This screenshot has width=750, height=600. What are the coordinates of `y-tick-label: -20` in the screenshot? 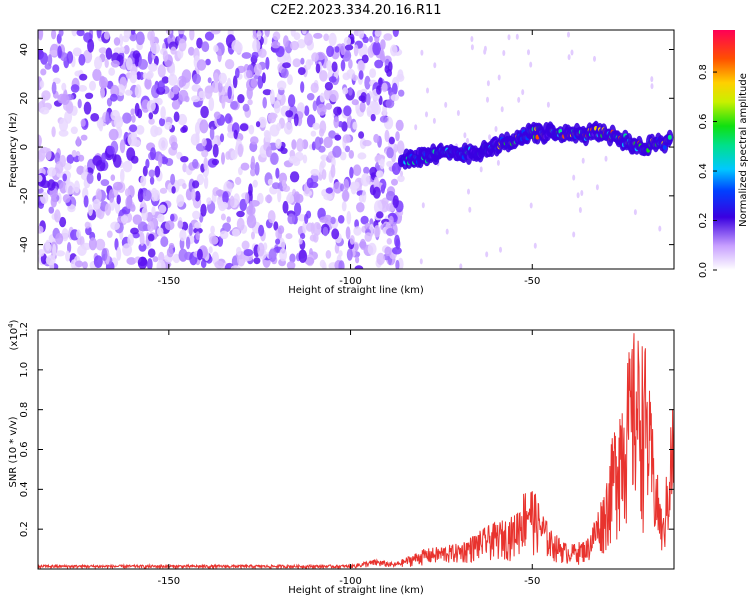 It's located at (24, 196).